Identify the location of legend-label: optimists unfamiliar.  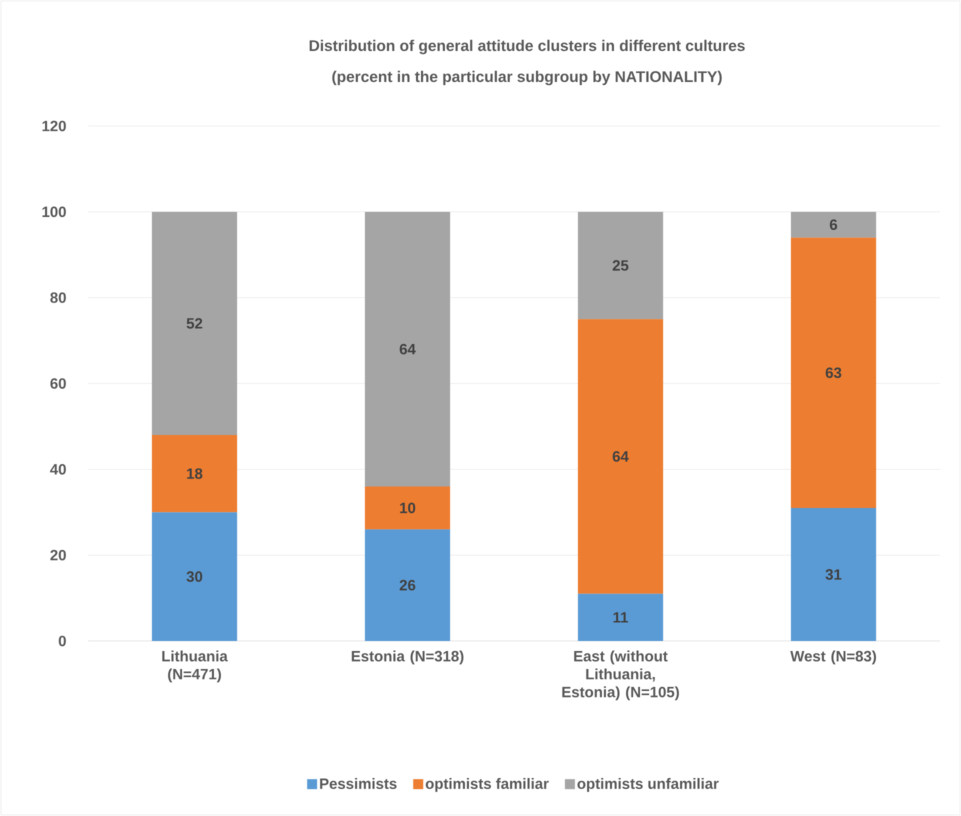
(648, 785).